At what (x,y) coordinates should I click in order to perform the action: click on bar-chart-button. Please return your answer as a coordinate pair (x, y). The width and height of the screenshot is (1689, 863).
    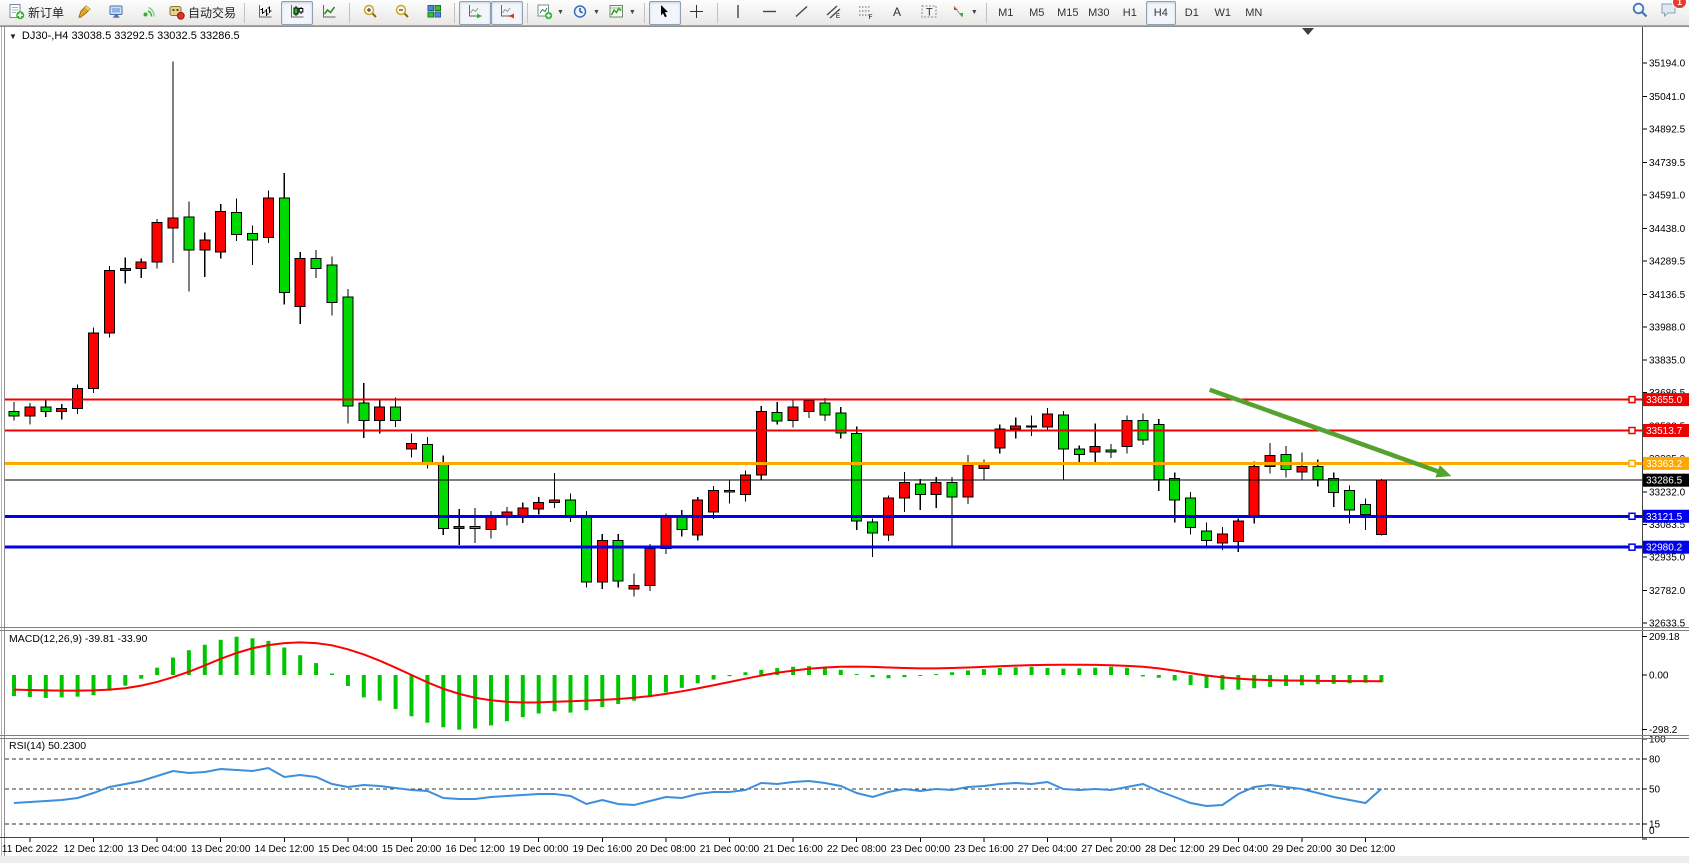
    Looking at the image, I should click on (265, 13).